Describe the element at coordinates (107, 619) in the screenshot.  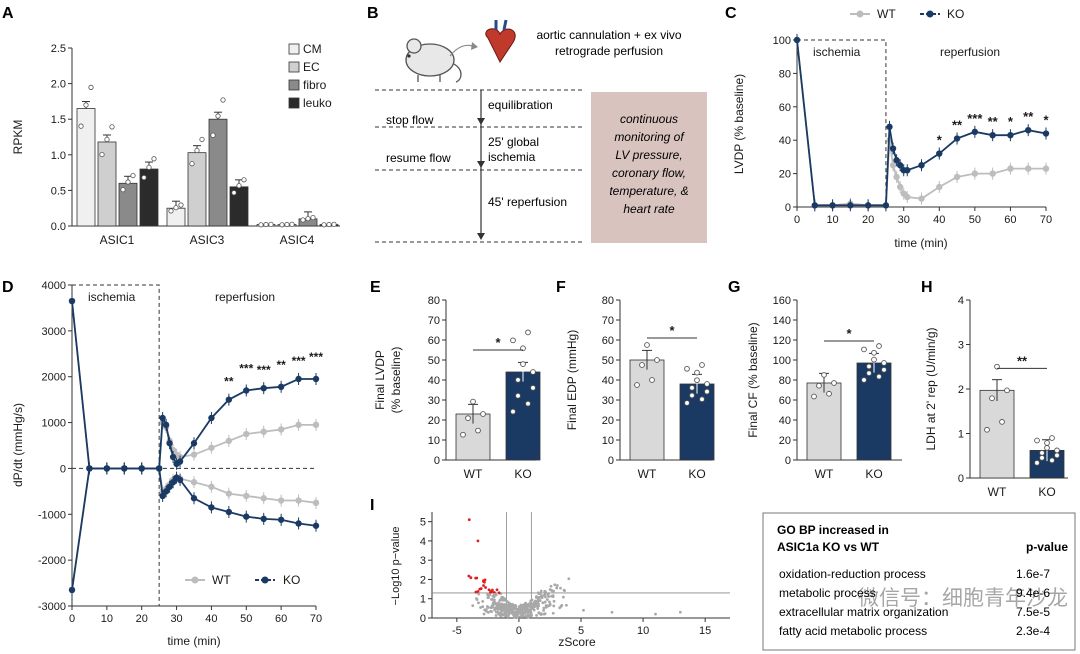
I see `panel-d-x-tick-label: 10` at that location.